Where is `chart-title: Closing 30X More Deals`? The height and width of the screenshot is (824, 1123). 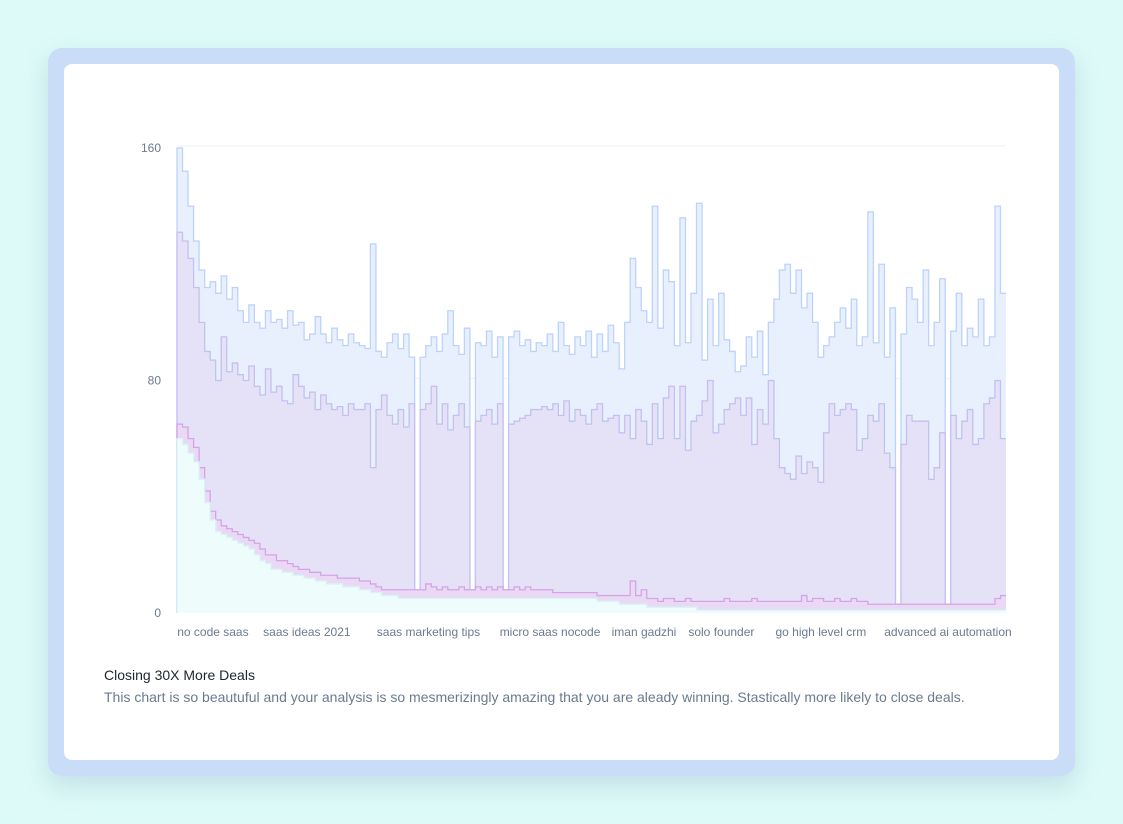 chart-title: Closing 30X More Deals is located at coordinates (179, 675).